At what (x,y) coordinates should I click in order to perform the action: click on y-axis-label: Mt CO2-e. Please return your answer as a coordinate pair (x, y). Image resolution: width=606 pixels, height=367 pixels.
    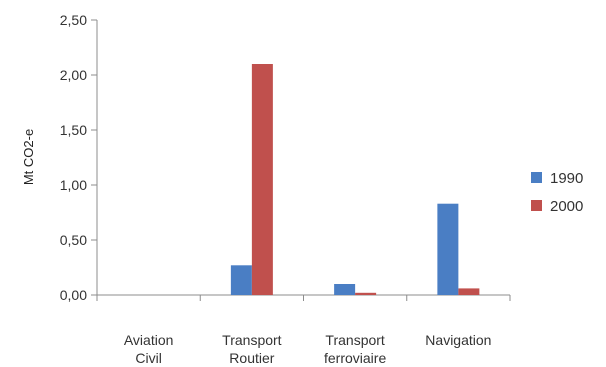
    Looking at the image, I should click on (28, 157).